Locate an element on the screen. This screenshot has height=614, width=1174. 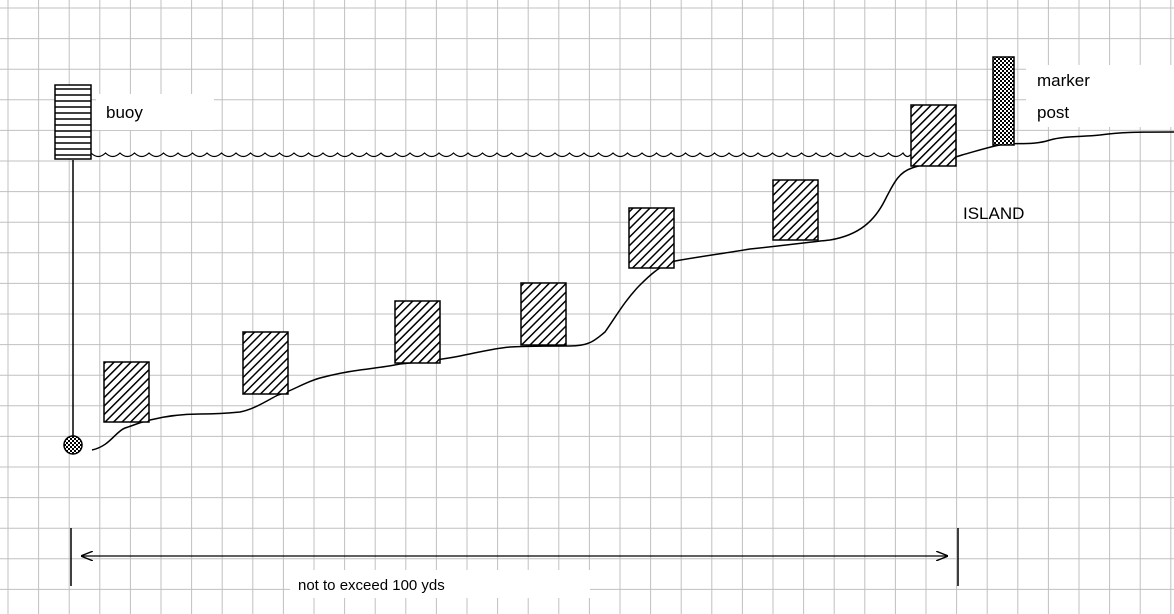
distance-label: not to exceed 100 yds is located at coordinates (371, 585).